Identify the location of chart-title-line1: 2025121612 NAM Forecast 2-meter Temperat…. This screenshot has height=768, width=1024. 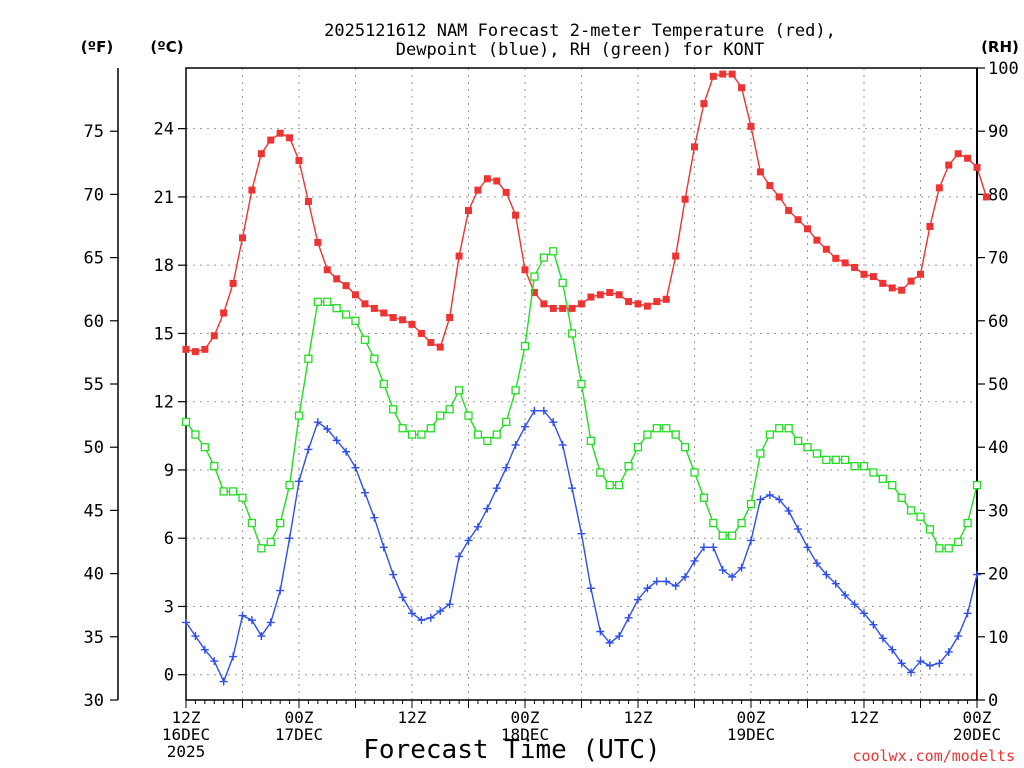
(580, 31).